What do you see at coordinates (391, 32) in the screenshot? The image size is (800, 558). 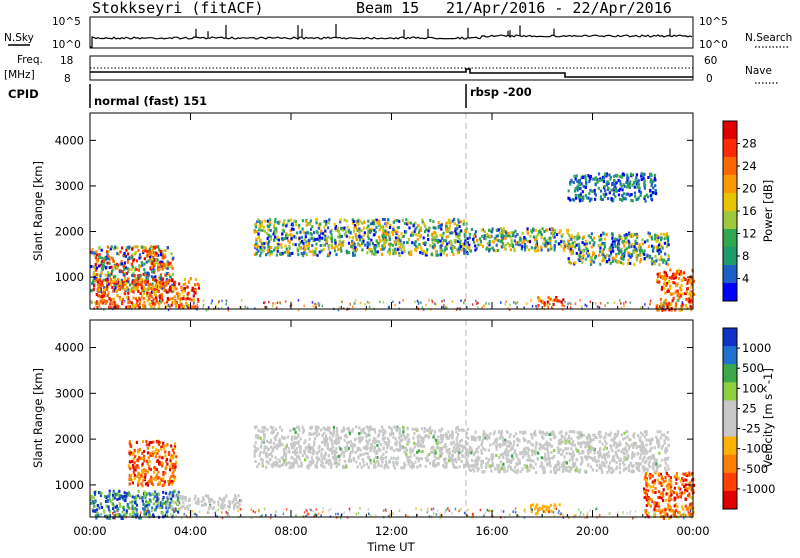 I see `nsky-panel` at bounding box center [391, 32].